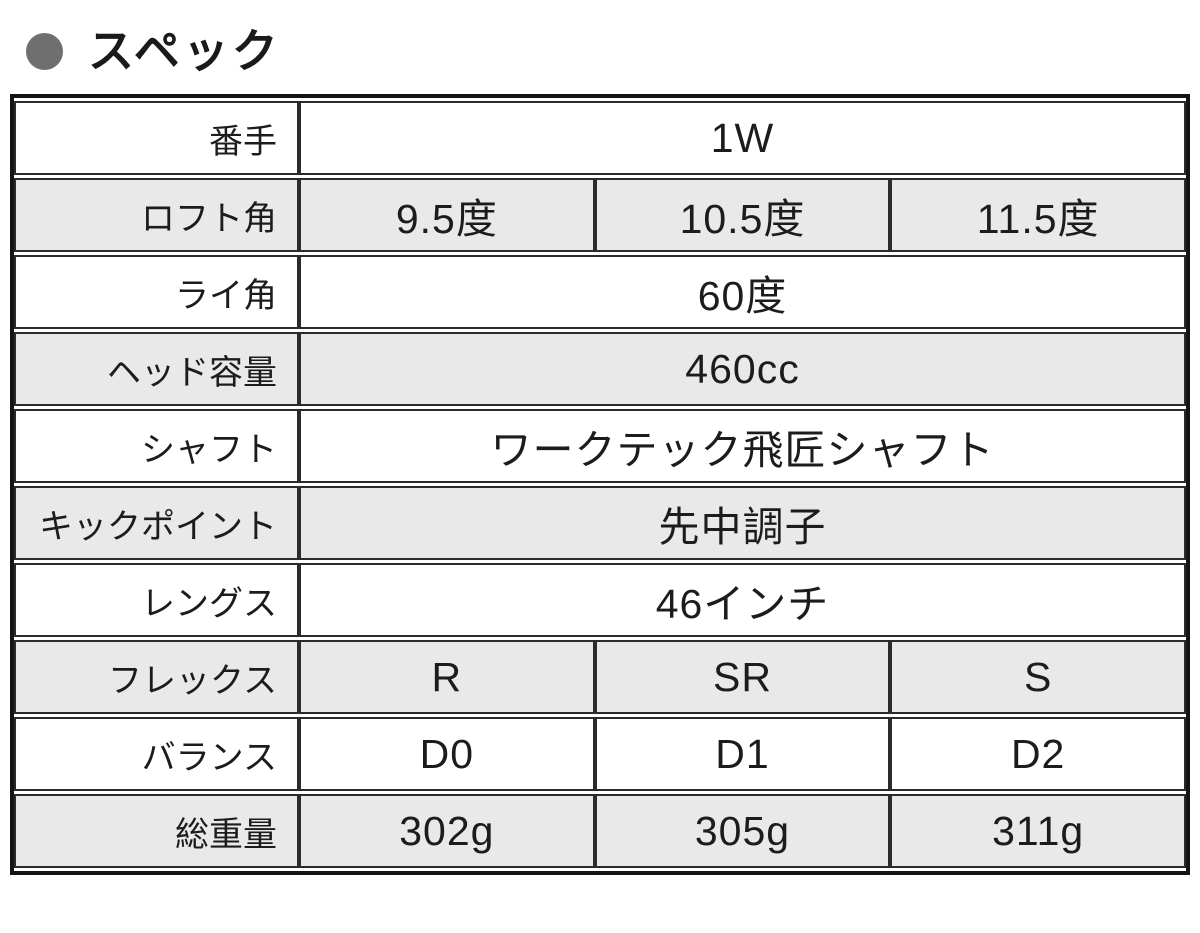 The width and height of the screenshot is (1200, 933). I want to click on table-row: バランス D0 D1 D2, so click(600, 754).